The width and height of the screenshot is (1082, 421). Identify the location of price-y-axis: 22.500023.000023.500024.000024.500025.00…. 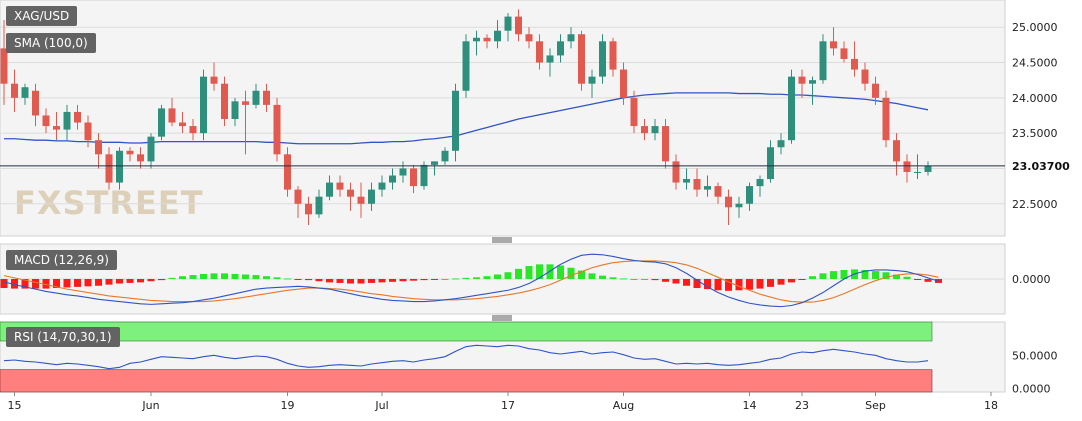
(1035, 116).